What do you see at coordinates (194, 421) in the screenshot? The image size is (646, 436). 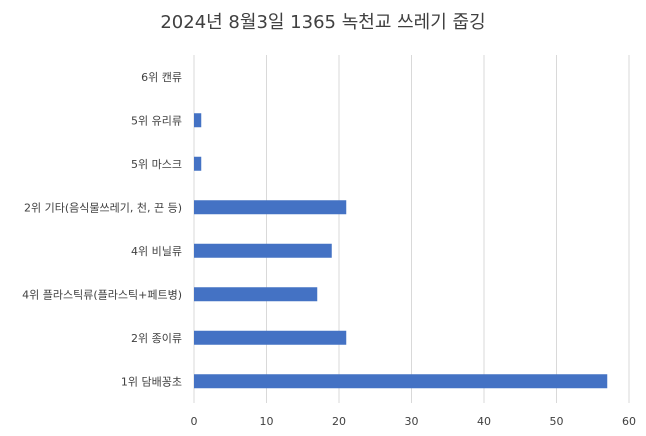 I see `x-tick-label: 0` at bounding box center [194, 421].